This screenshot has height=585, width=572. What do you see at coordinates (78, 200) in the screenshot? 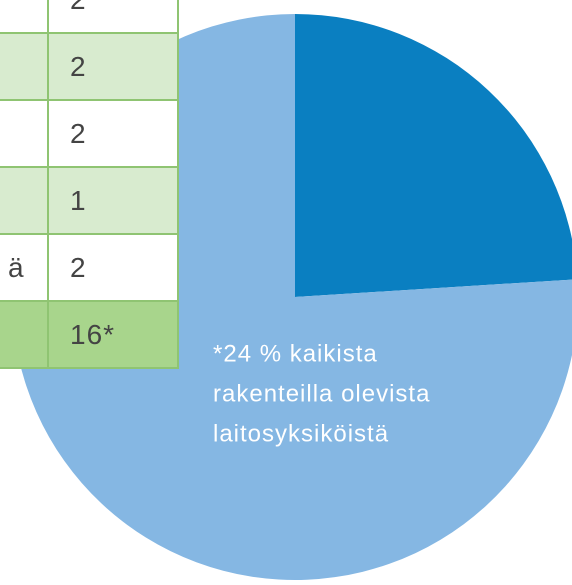
I see `row-value: 1` at bounding box center [78, 200].